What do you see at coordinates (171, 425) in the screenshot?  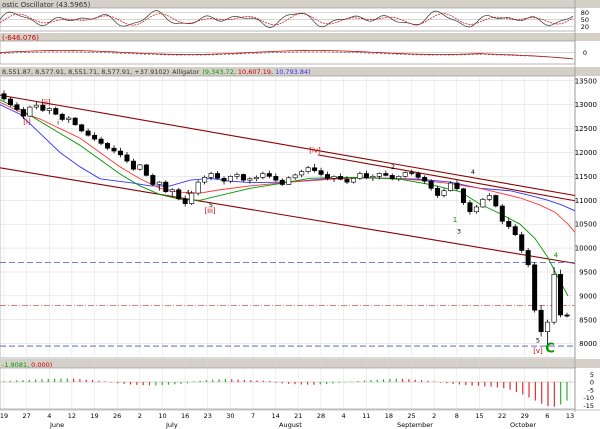 I see `month-label: July` at bounding box center [171, 425].